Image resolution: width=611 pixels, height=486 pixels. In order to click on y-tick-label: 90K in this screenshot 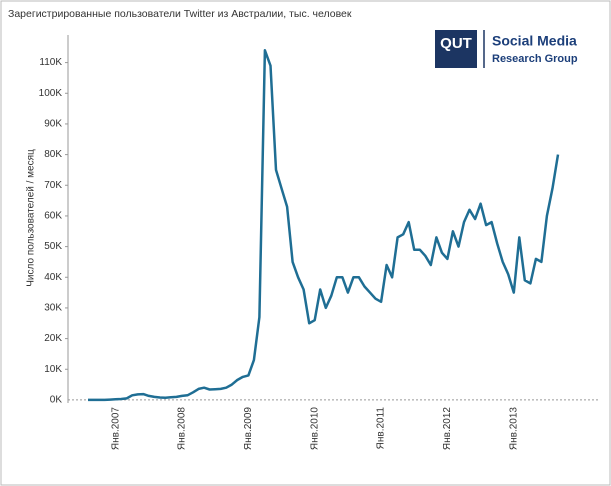, I will do `click(53, 124)`.